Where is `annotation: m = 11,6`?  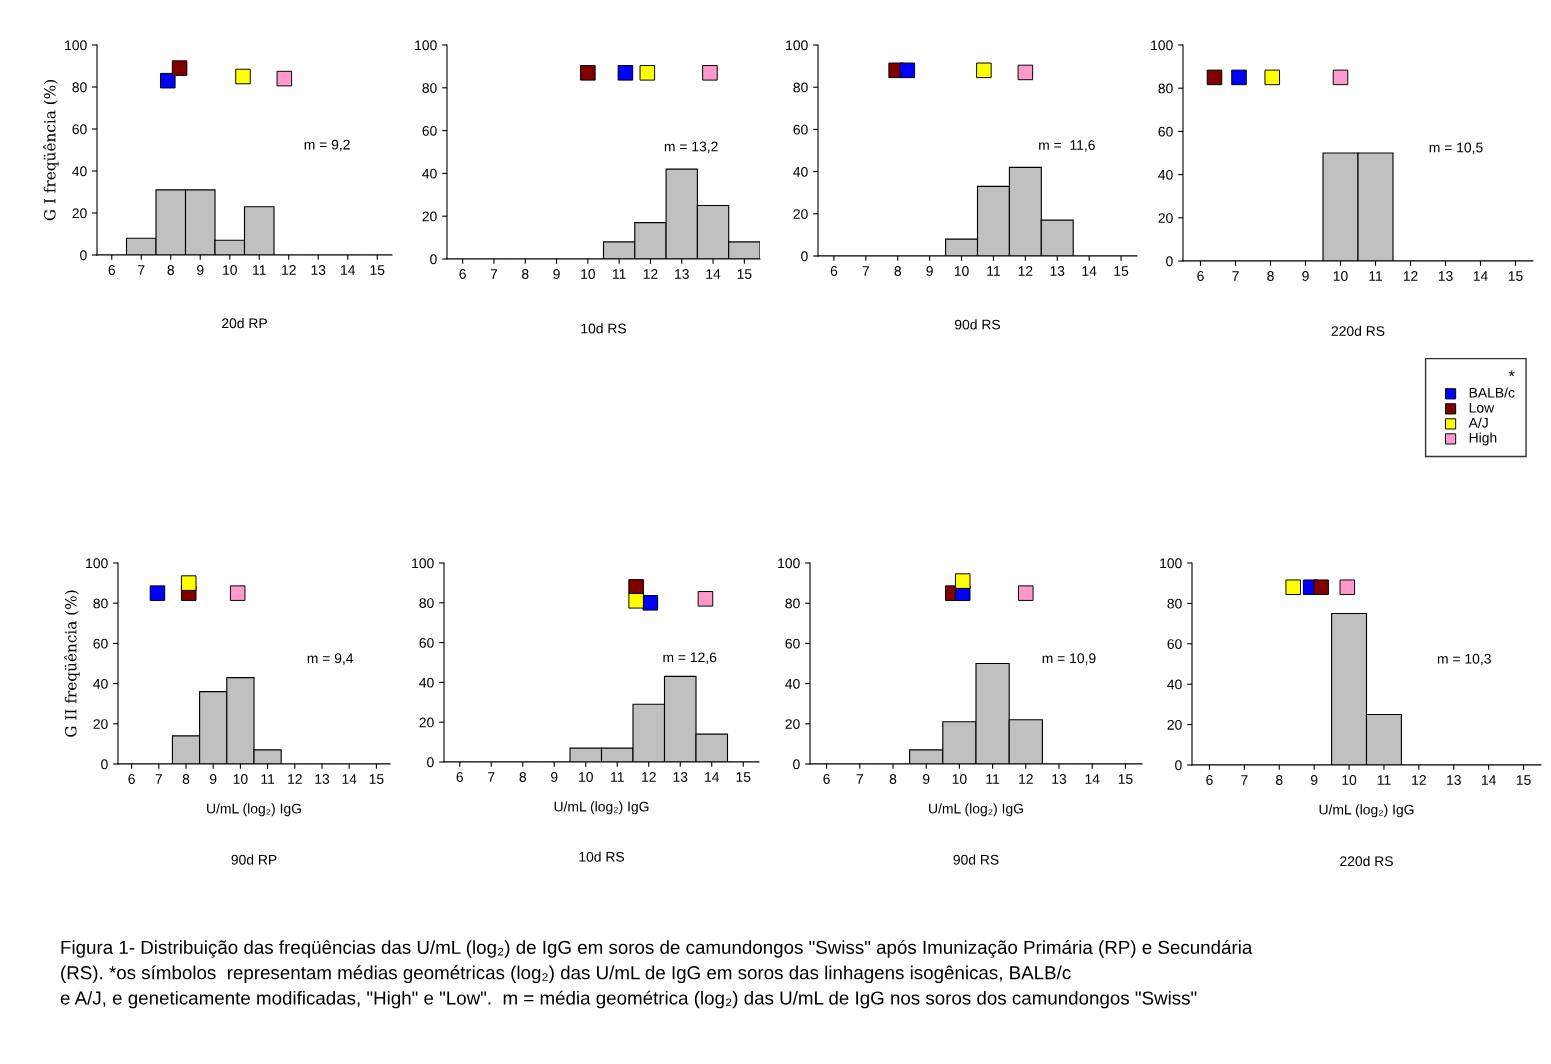
annotation: m = 11,6 is located at coordinates (1067, 146).